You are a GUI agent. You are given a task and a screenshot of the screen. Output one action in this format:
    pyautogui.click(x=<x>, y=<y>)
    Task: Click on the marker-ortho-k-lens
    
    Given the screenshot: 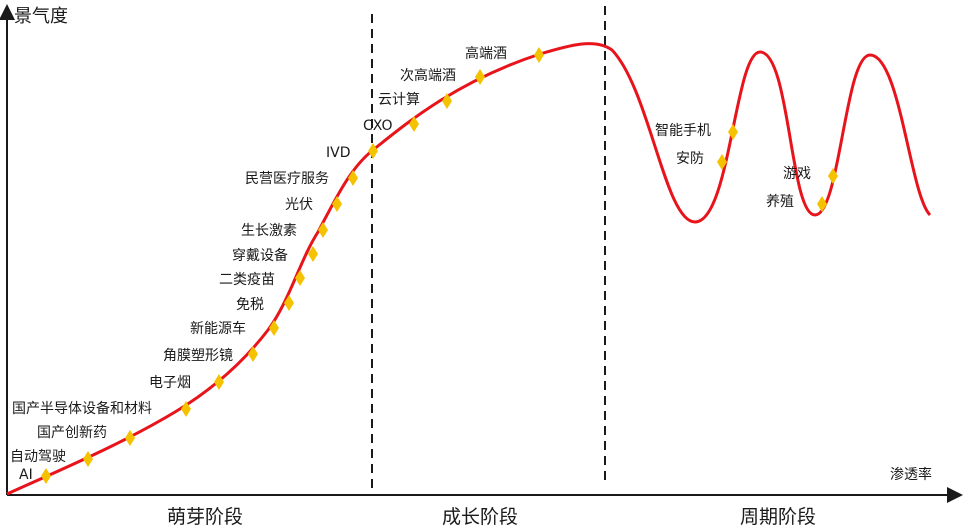 What is the action you would take?
    pyautogui.click(x=253, y=354)
    